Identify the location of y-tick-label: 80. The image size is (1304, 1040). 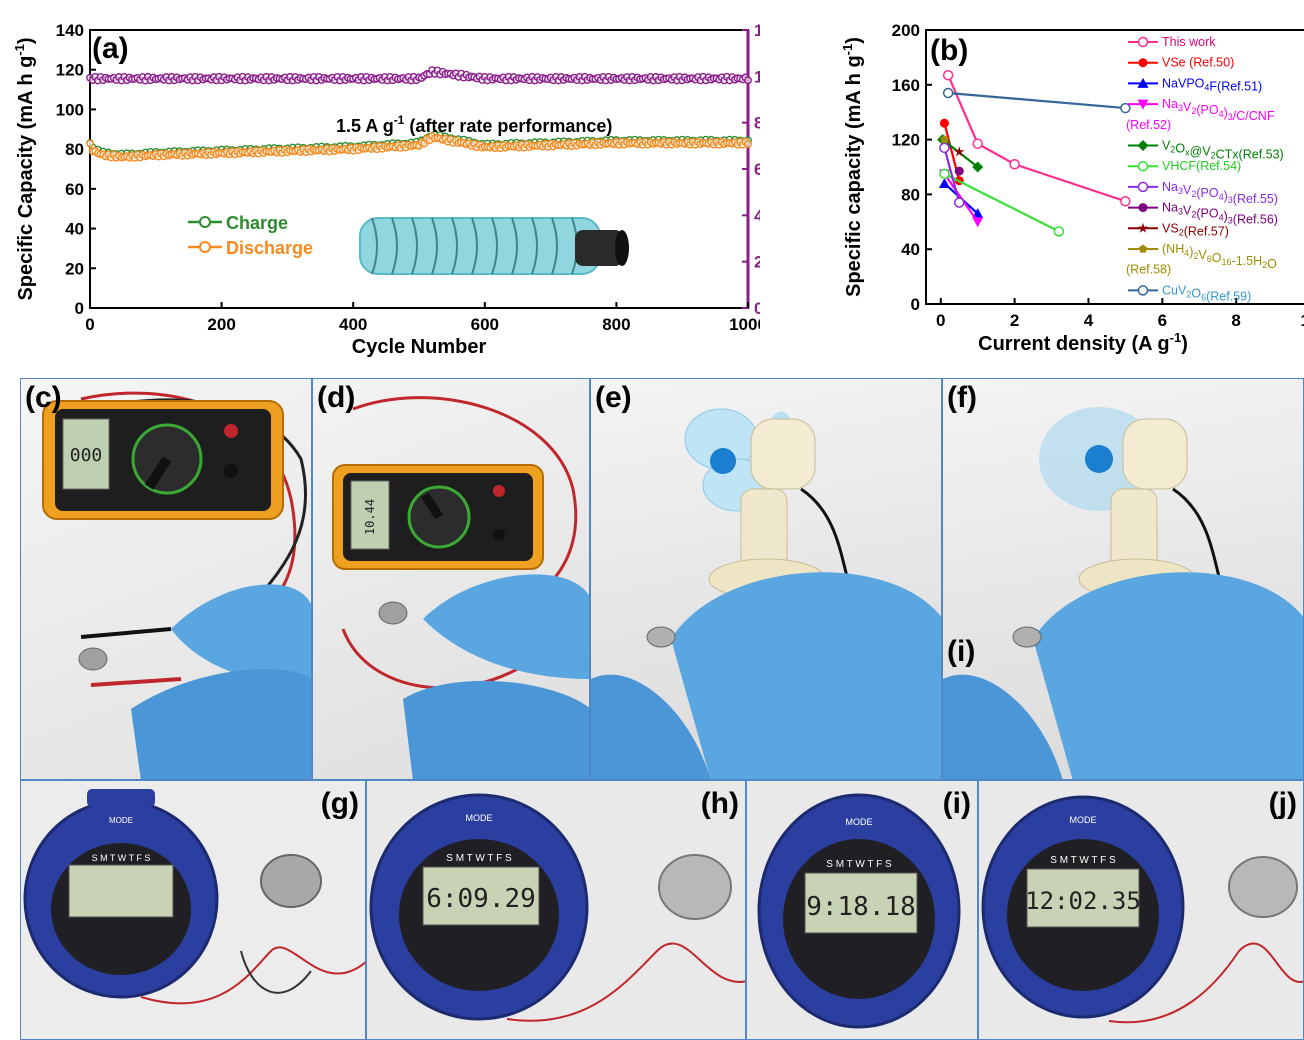
(910, 194).